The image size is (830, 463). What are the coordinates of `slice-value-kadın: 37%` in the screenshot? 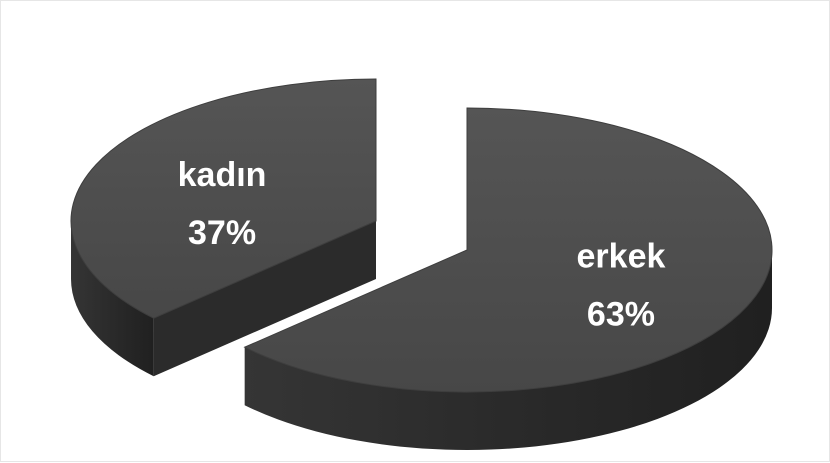 It's located at (222, 233).